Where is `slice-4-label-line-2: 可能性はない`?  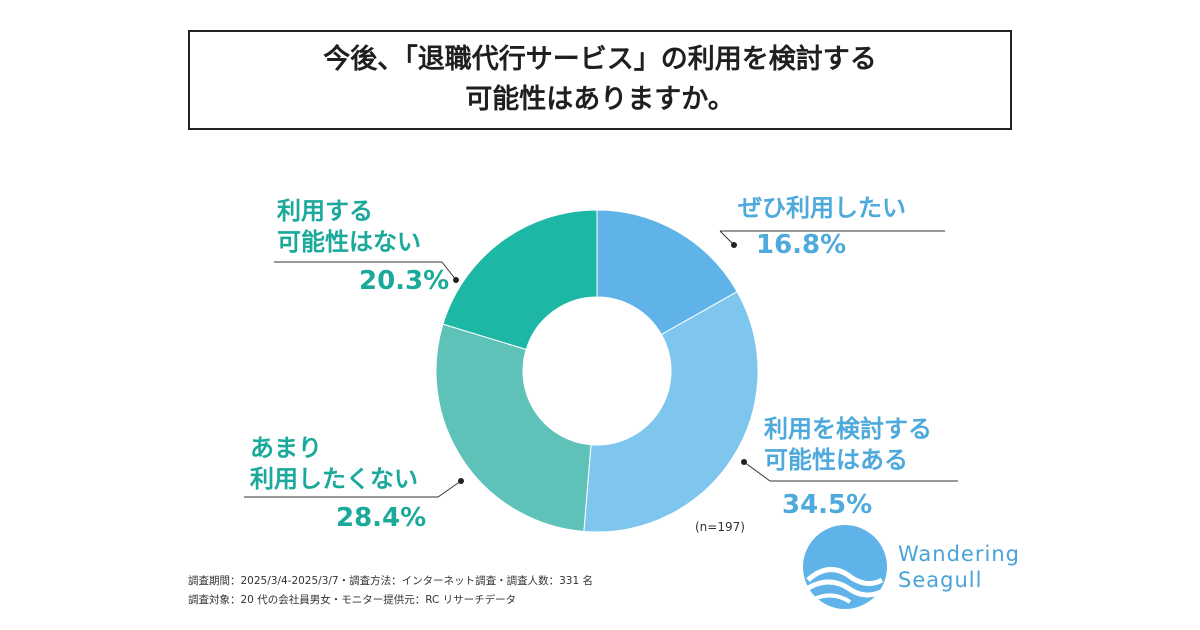
slice-4-label-line-2: 可能性はない is located at coordinates (349, 242).